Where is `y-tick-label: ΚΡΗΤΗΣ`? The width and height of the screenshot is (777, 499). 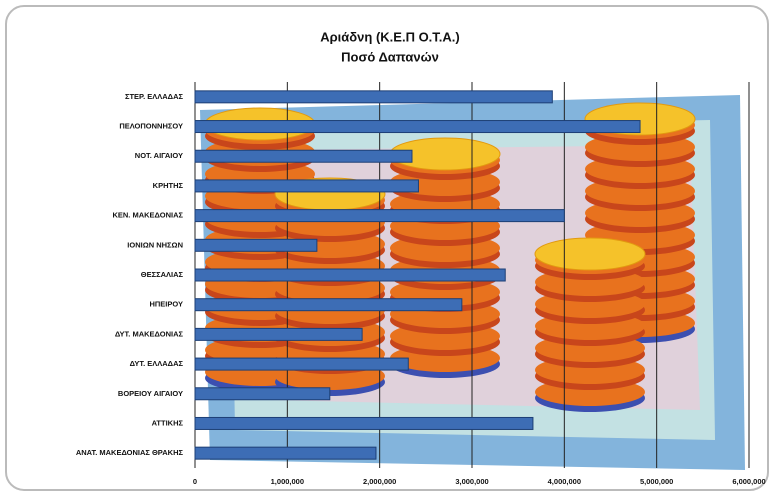 y-tick-label: ΚΡΗΤΗΣ is located at coordinates (168, 185).